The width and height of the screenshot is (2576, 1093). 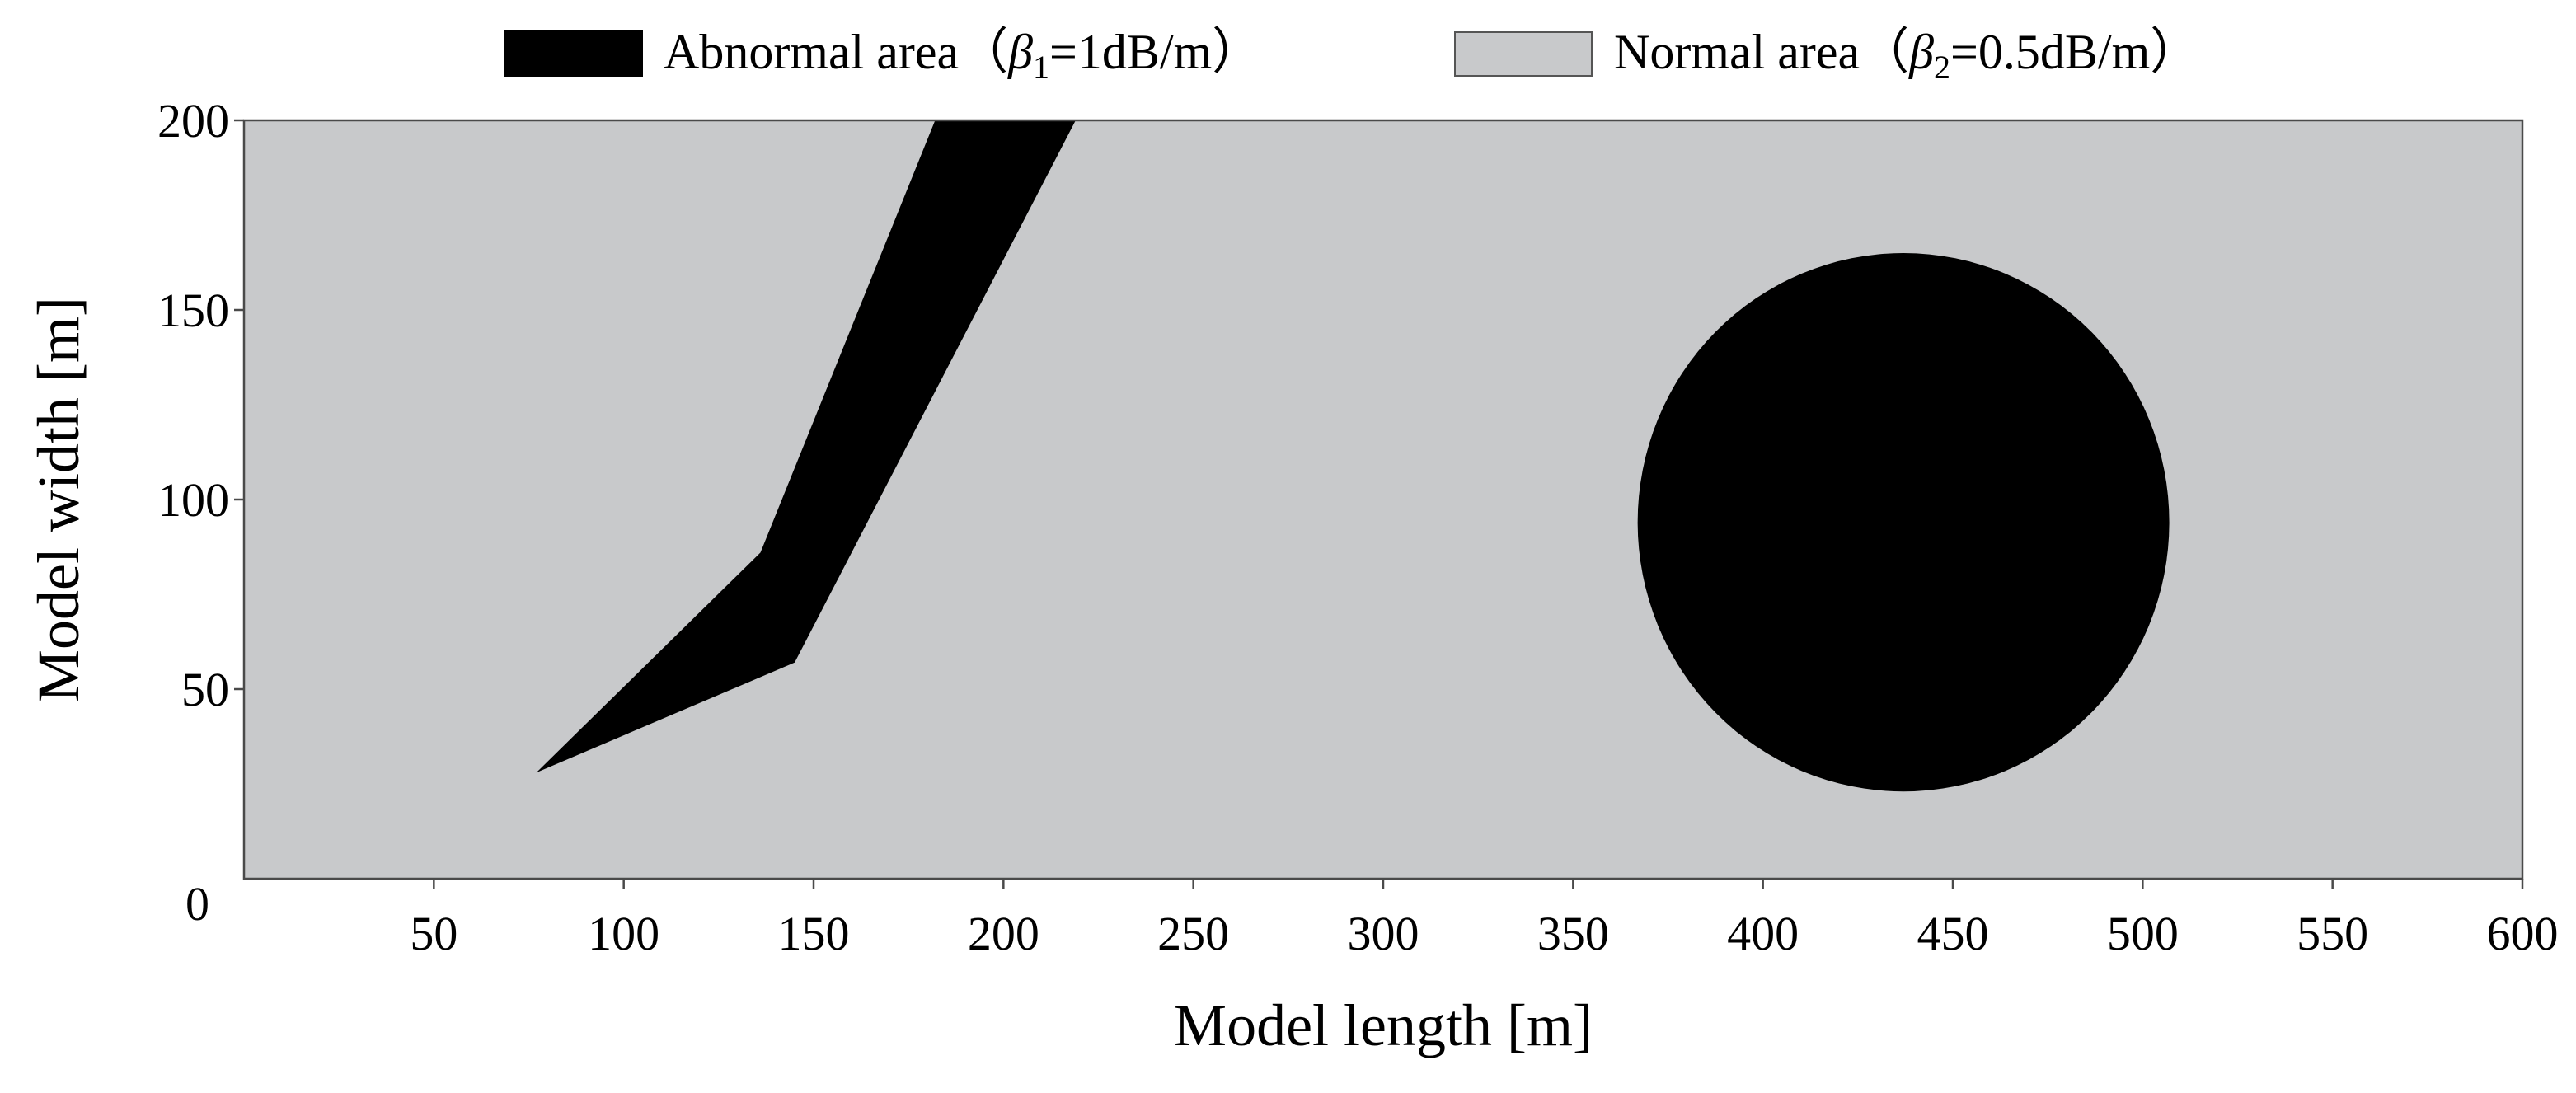 What do you see at coordinates (1193, 934) in the screenshot?
I see `x-tick-label: 250` at bounding box center [1193, 934].